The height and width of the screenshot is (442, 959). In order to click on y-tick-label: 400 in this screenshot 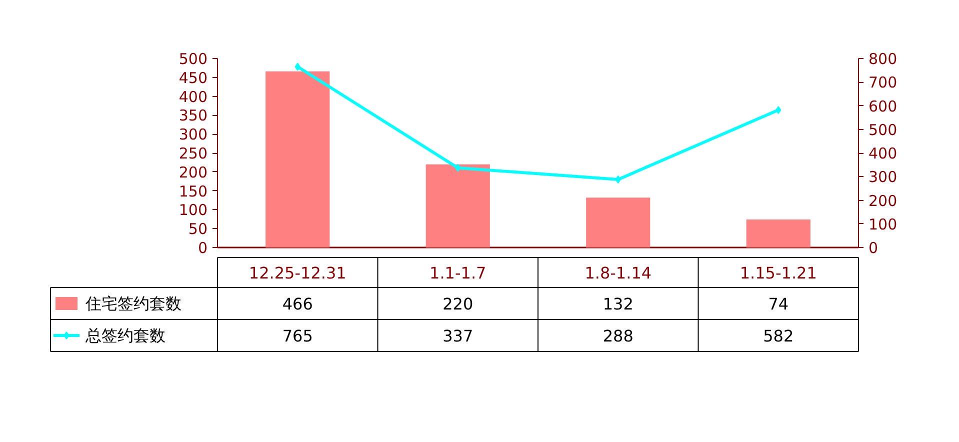, I will do `click(193, 97)`.